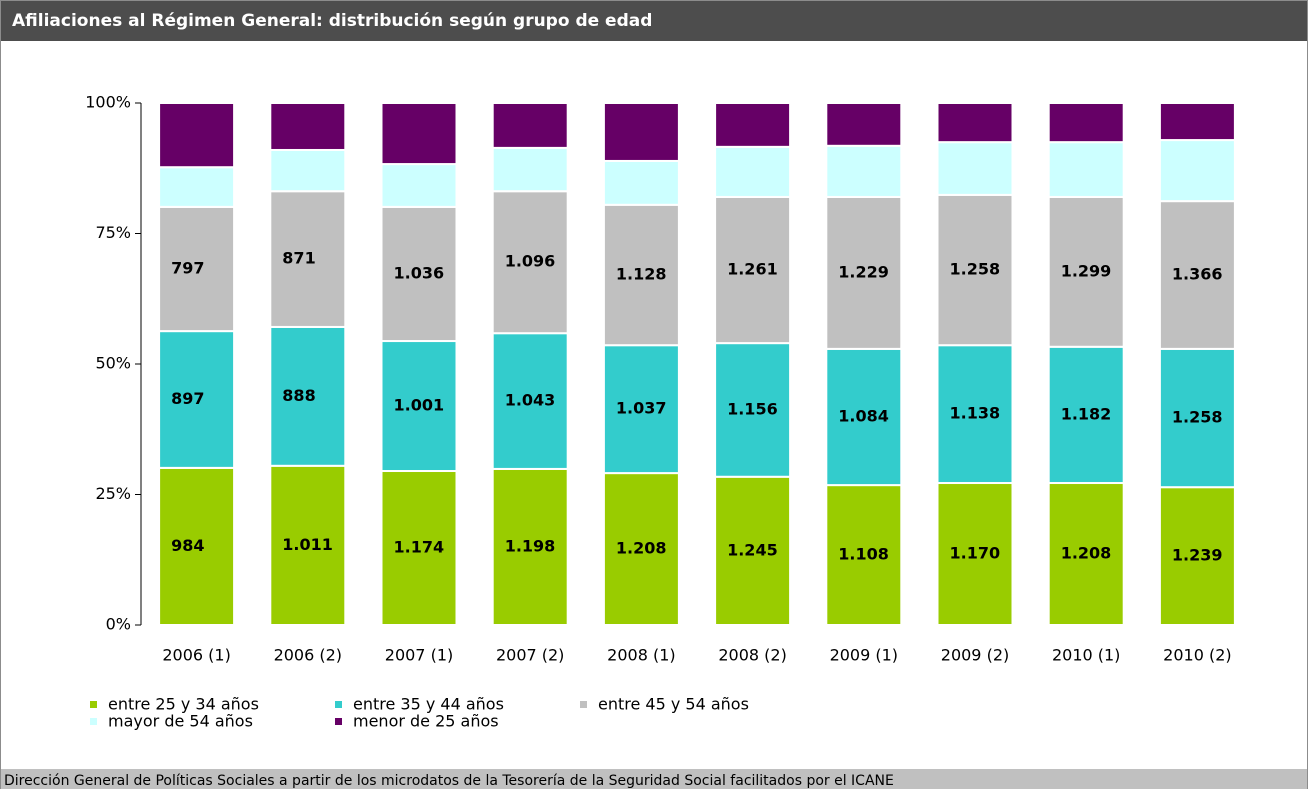 Image resolution: width=1308 pixels, height=789 pixels. I want to click on legend-label: mayor de 54 años, so click(180, 721).